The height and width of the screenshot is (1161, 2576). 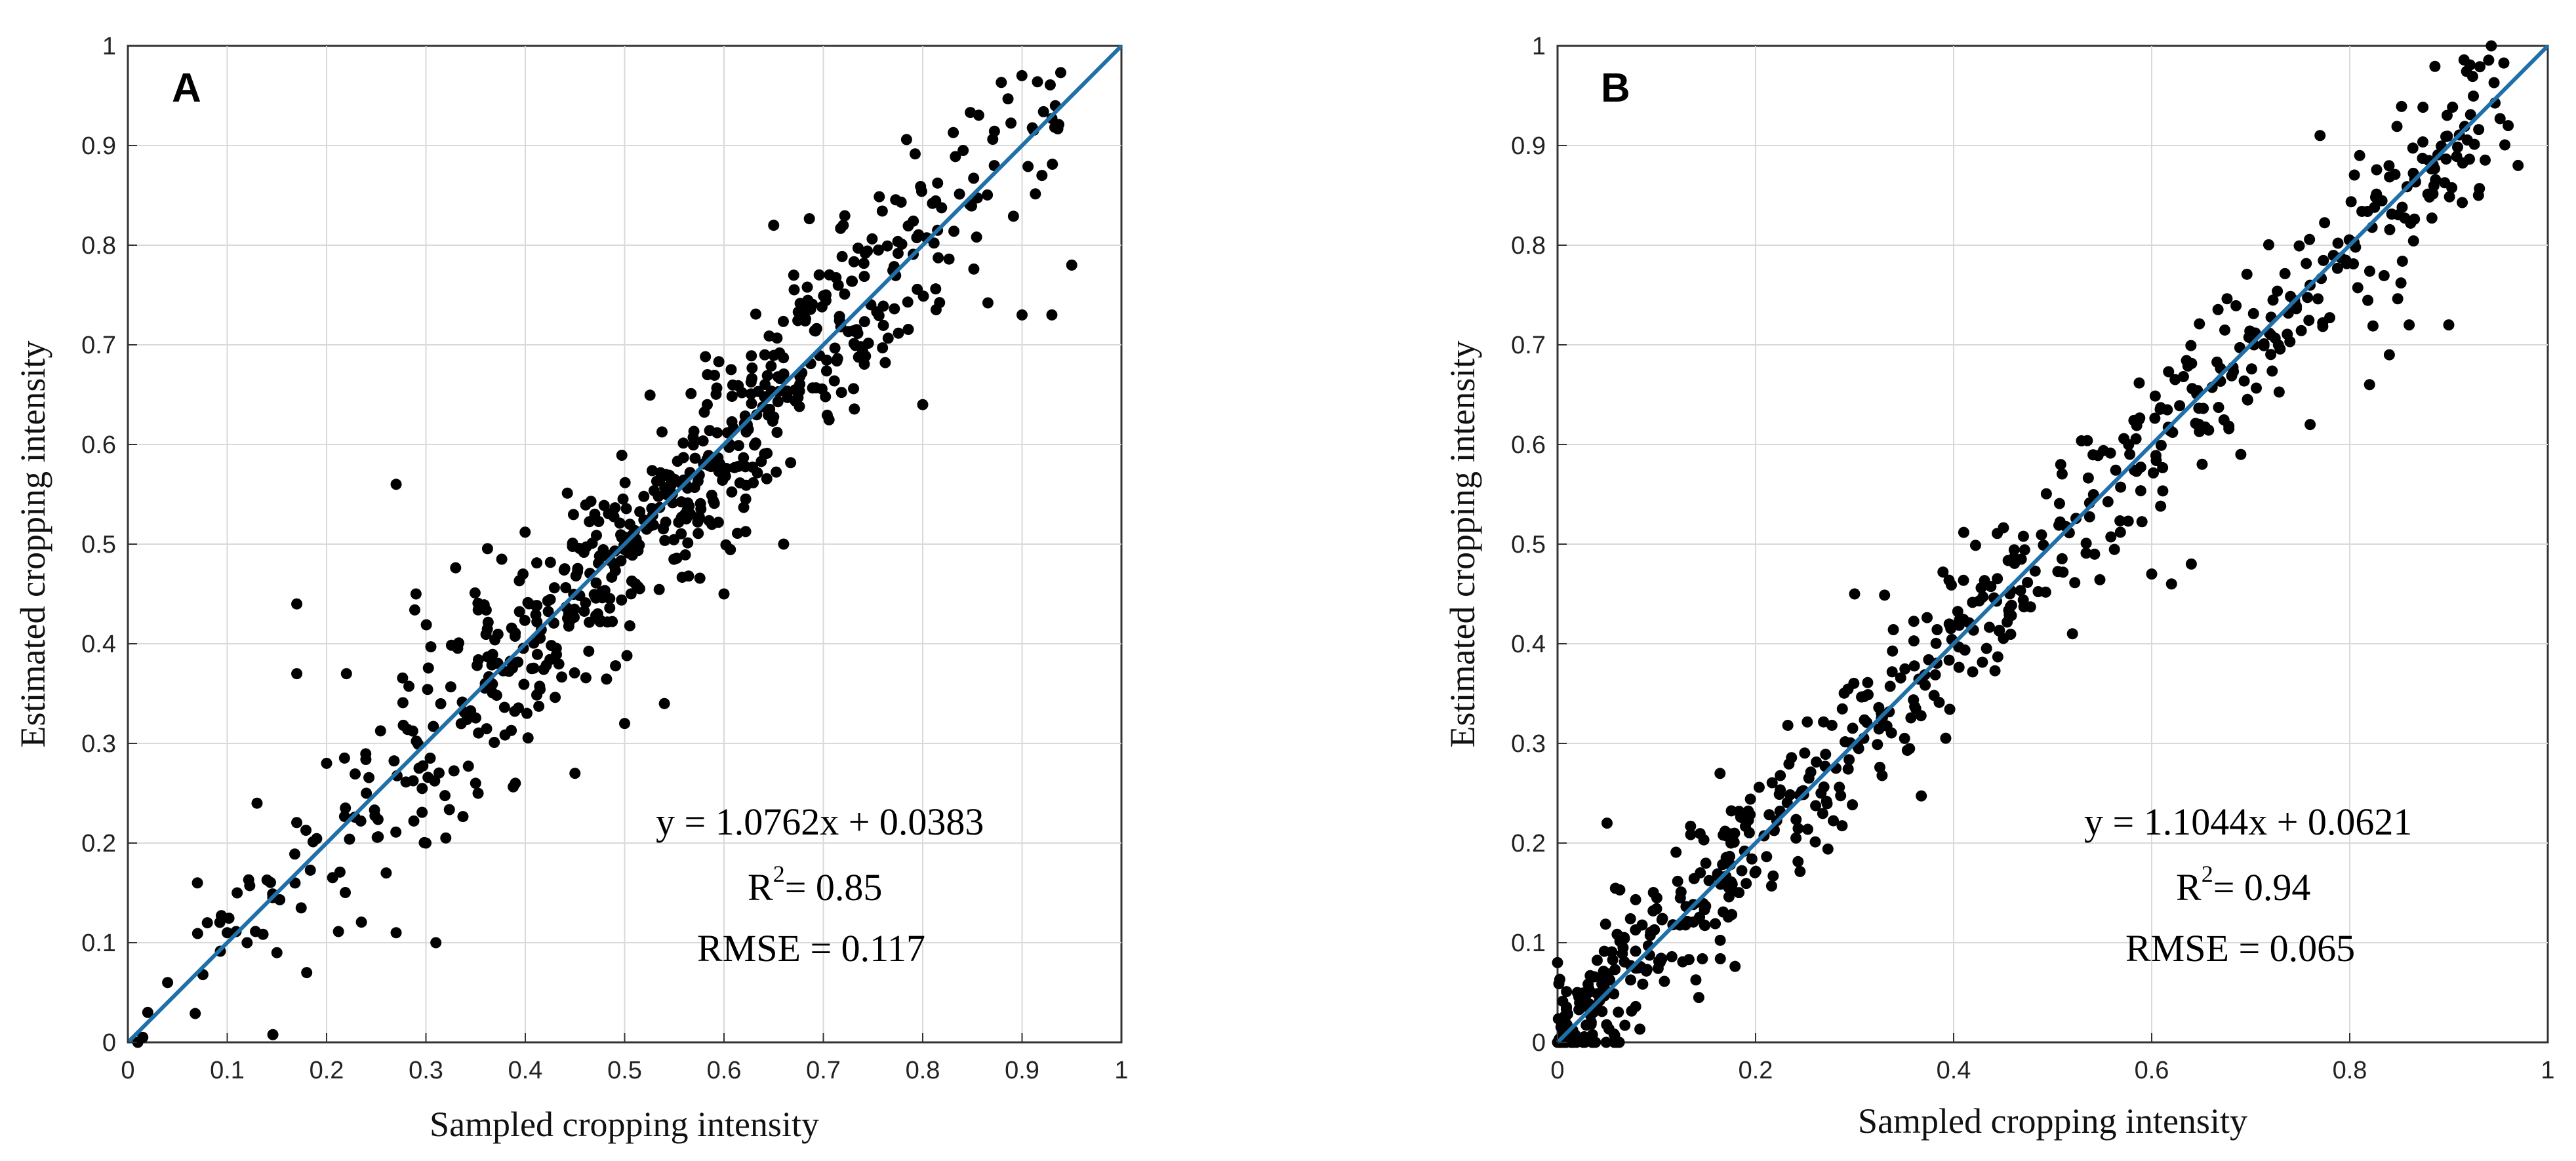 I want to click on panel-a-rmse: RMSE = 0.117, so click(x=811, y=948).